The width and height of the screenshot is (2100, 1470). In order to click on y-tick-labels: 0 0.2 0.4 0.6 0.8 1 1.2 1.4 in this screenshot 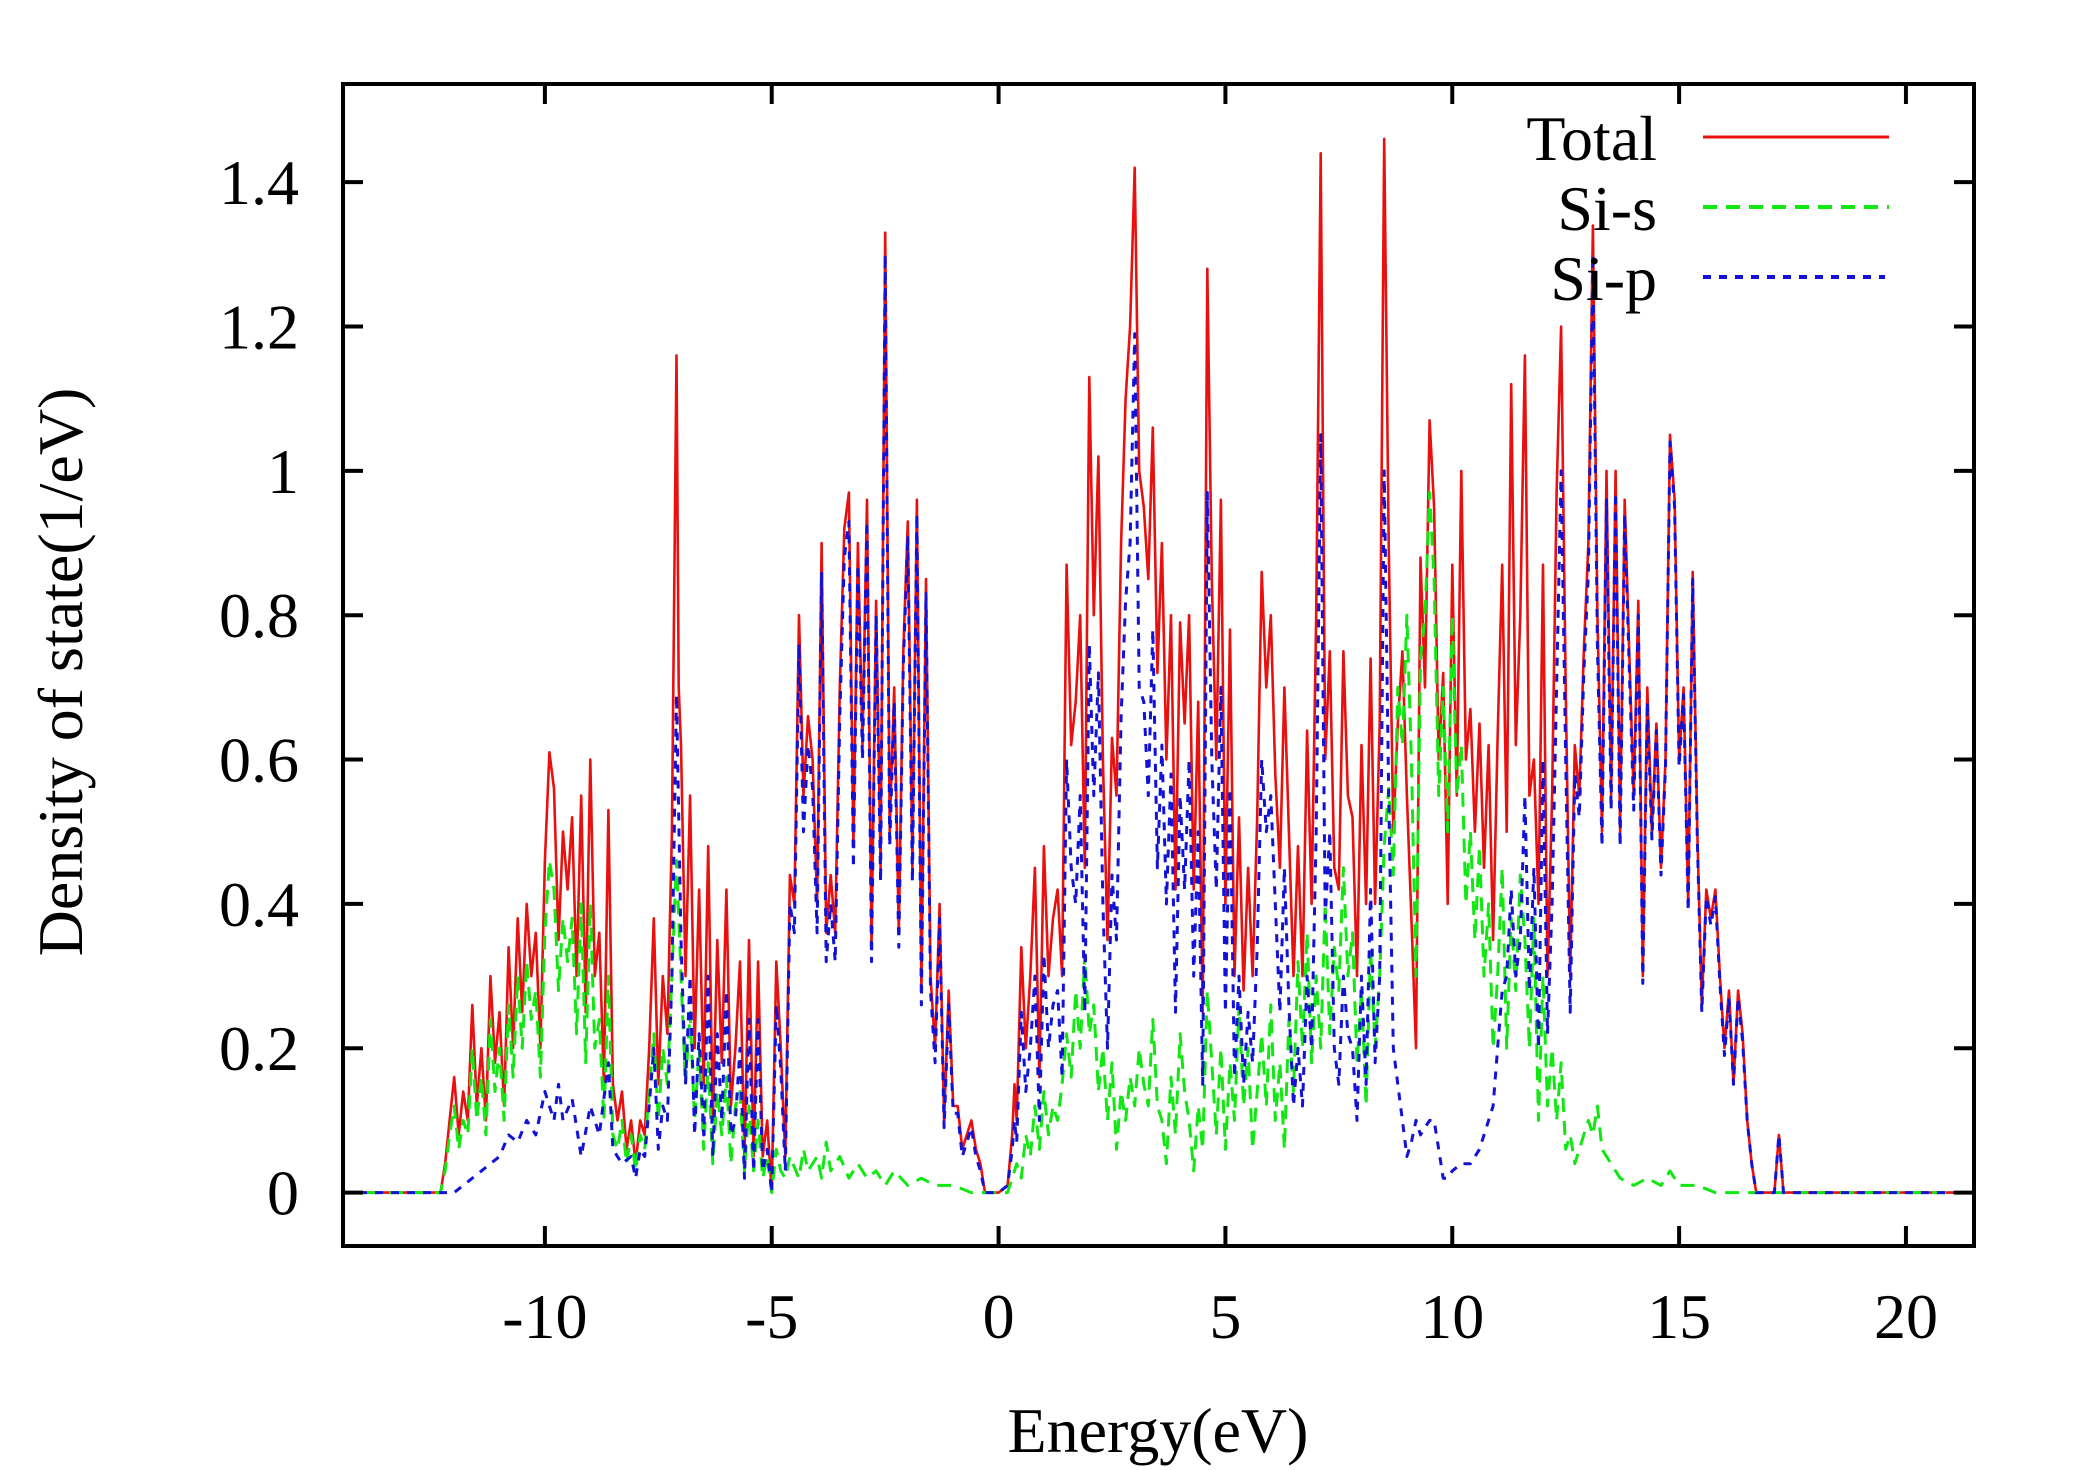, I will do `click(259, 687)`.